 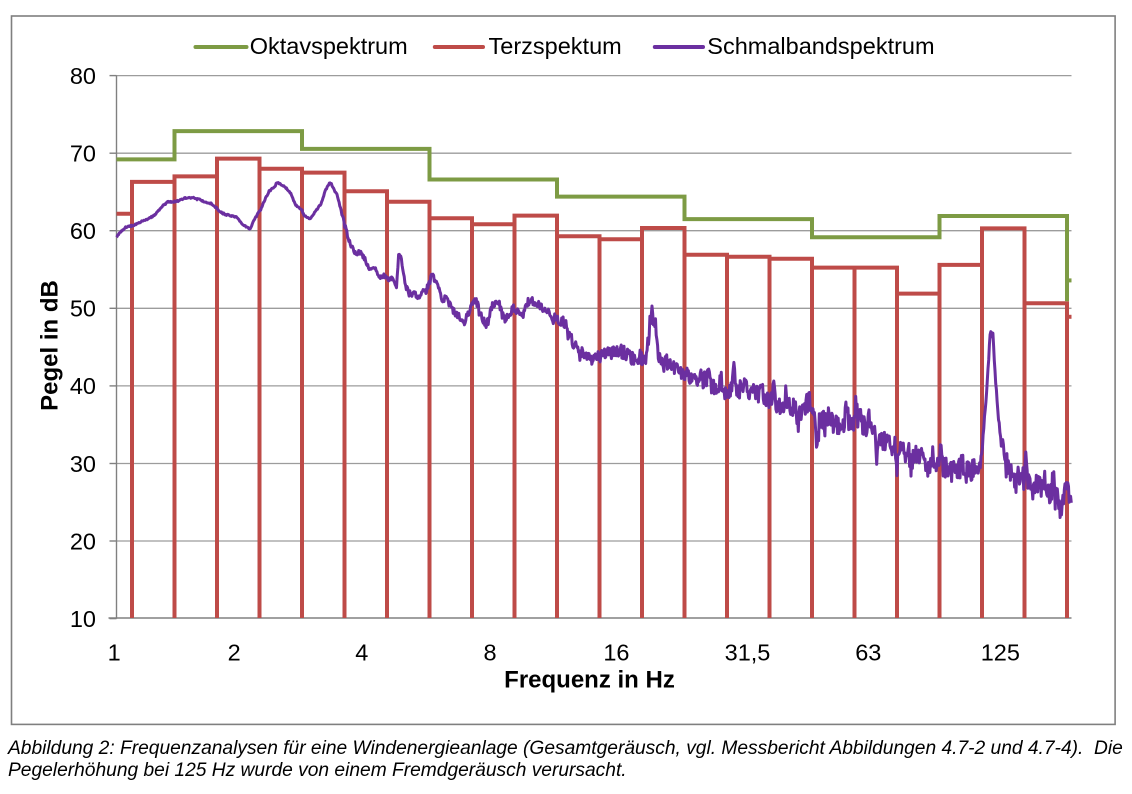 I want to click on svg-text: 80, so click(x=83, y=76).